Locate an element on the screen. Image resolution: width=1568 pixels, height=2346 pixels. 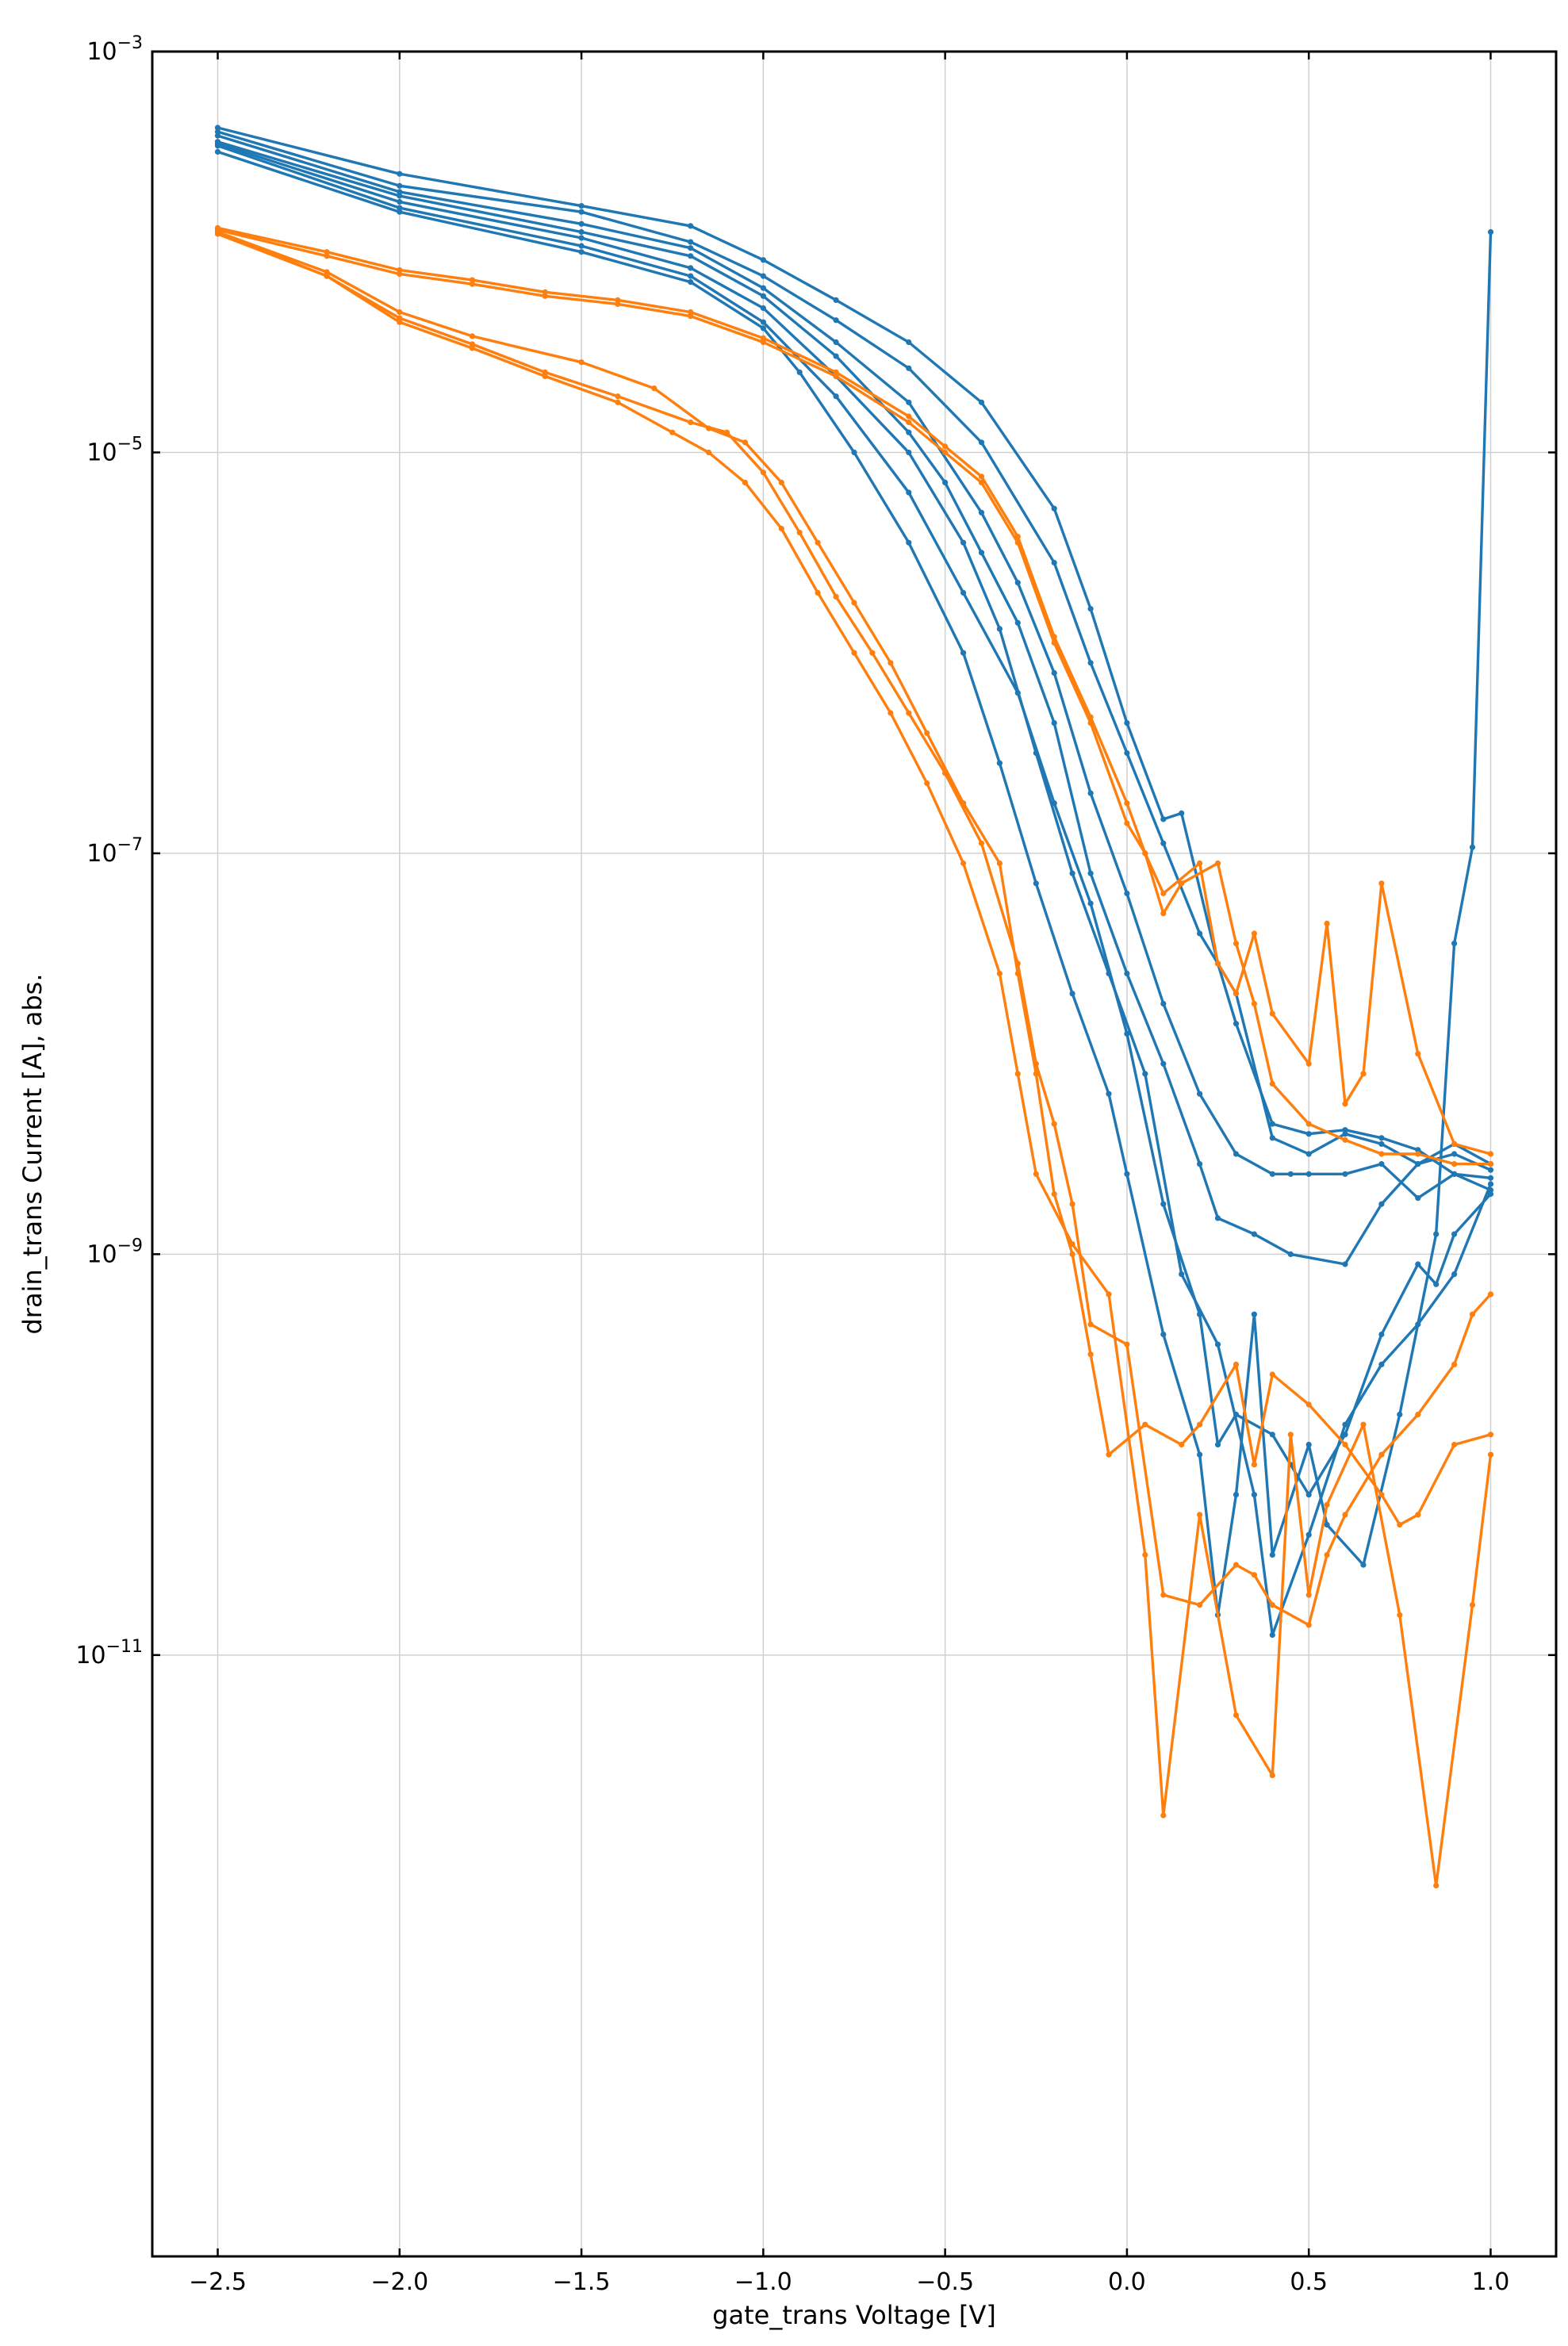
y-tick-label-base: 10 is located at coordinates (101, 1254).